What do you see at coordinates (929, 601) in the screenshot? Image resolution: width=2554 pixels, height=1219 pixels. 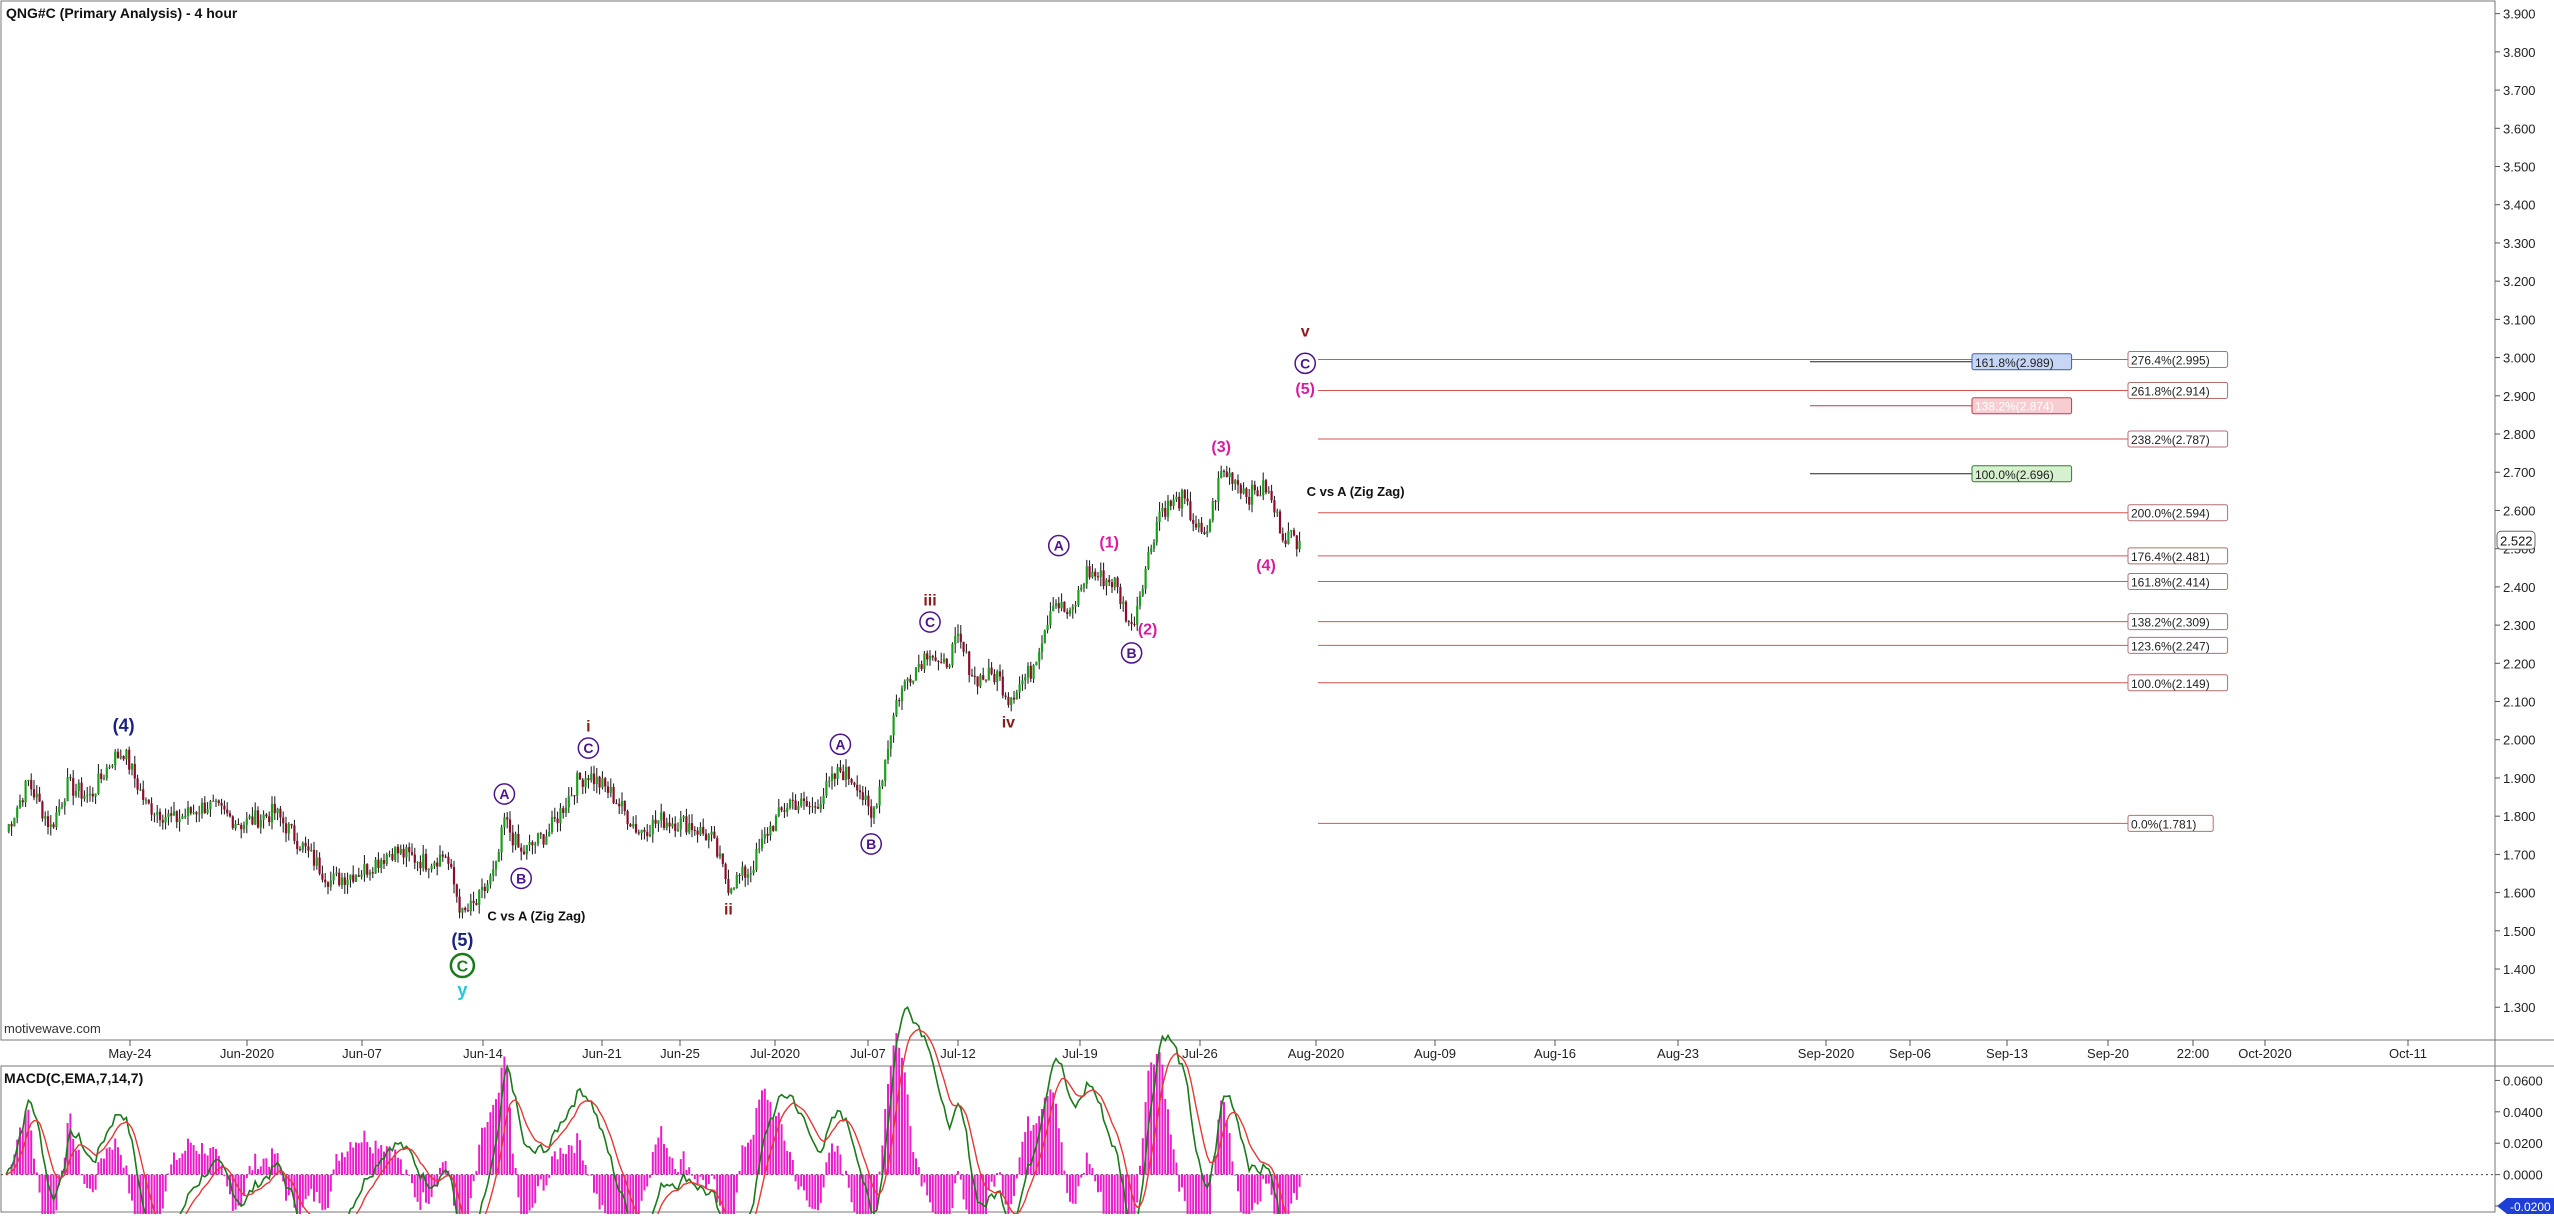 I see `wave-label: iii` at bounding box center [929, 601].